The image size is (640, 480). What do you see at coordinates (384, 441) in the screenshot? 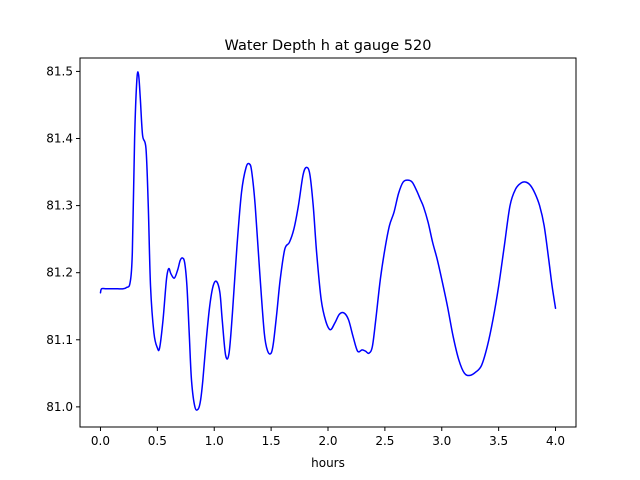
I see `x-tick-label: 2.5` at bounding box center [384, 441].